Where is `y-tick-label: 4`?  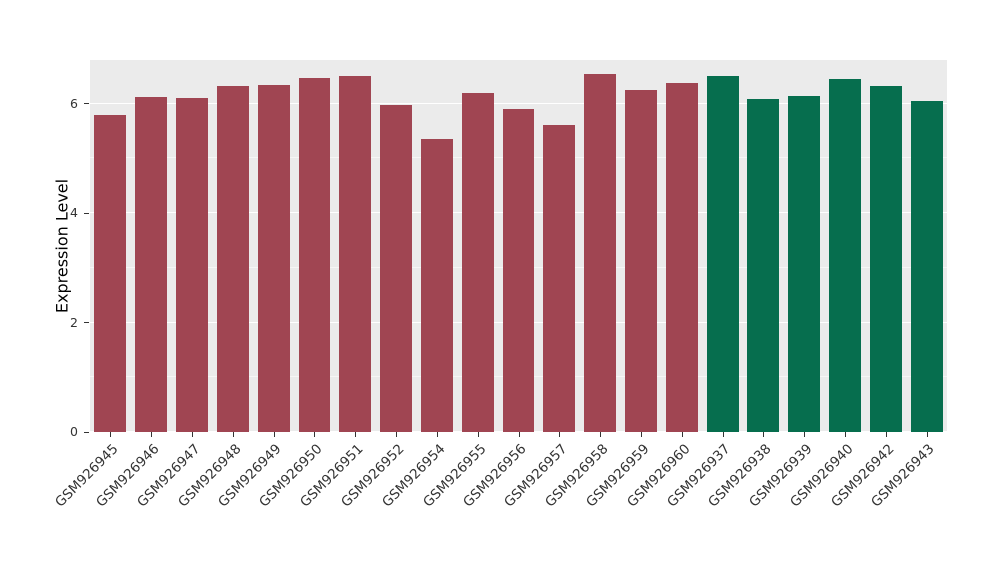 y-tick-label: 4 is located at coordinates (74, 213).